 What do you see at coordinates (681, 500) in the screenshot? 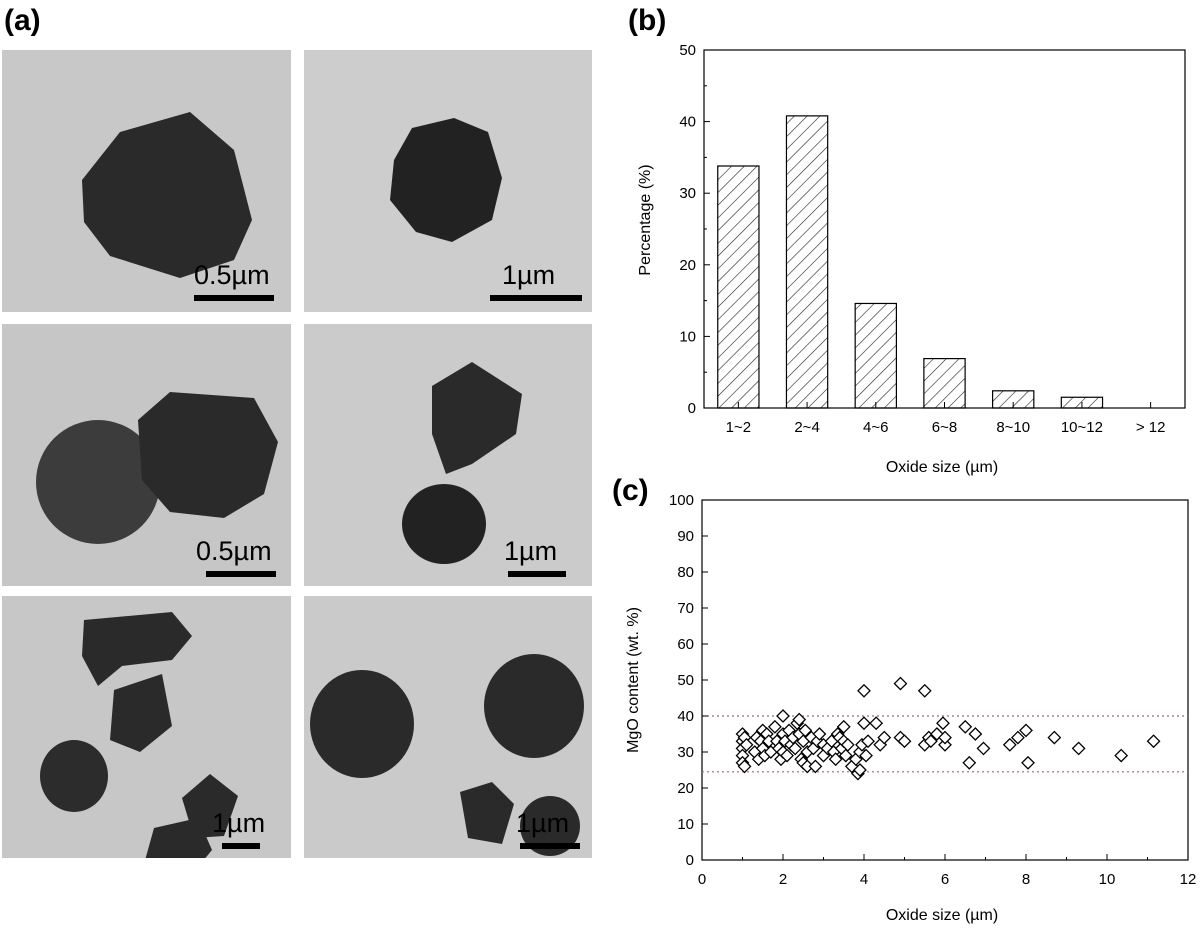
I see `y-tick-label: 100` at bounding box center [681, 500].